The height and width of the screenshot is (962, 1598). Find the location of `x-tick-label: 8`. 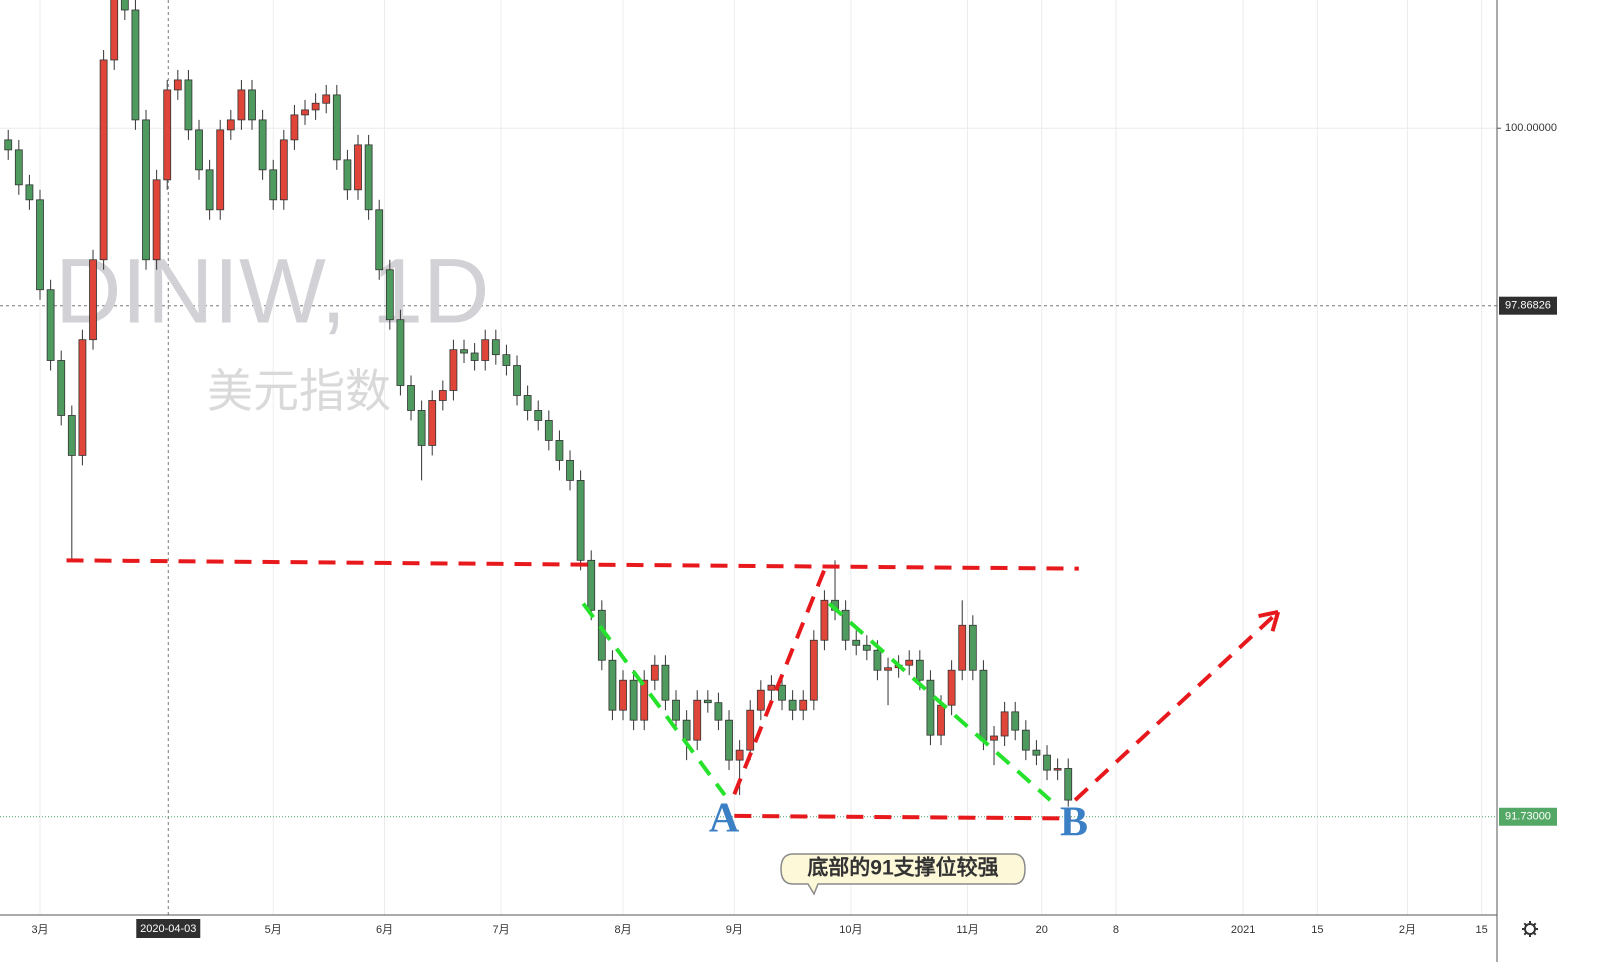

x-tick-label: 8 is located at coordinates (1116, 930).